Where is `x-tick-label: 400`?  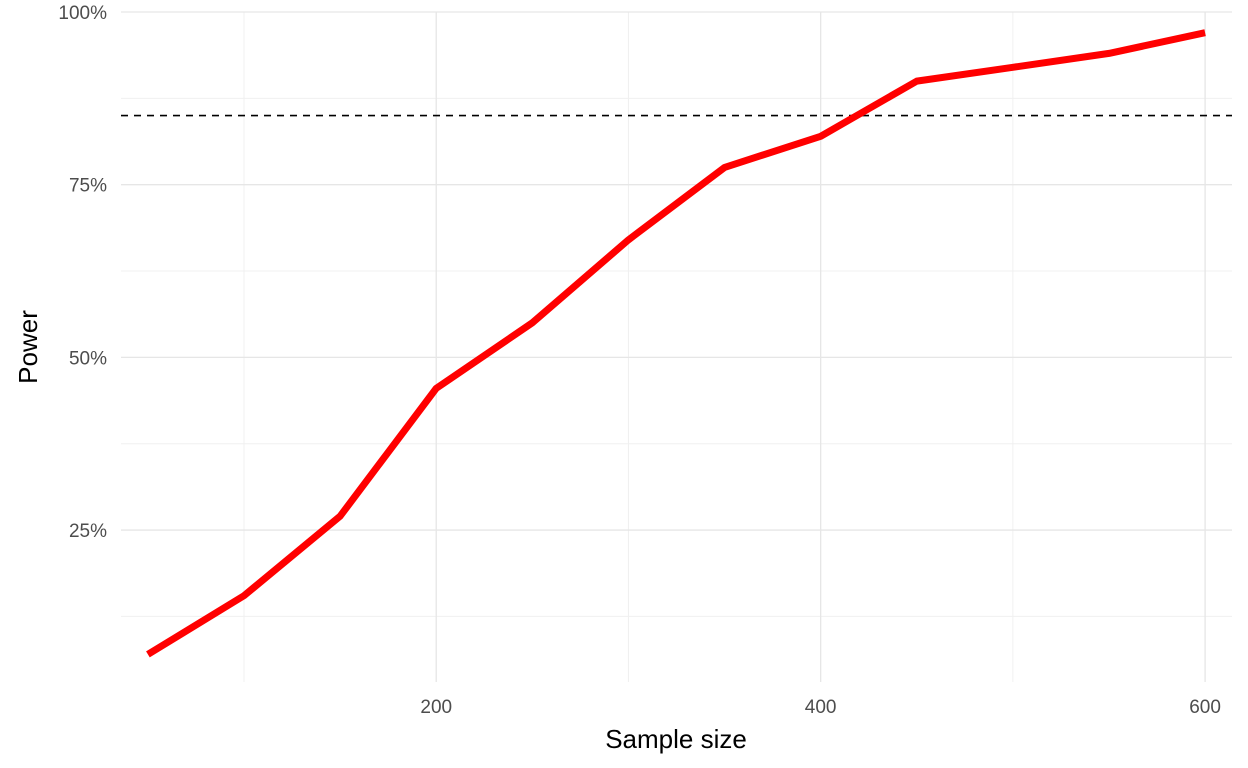
x-tick-label: 400 is located at coordinates (821, 707).